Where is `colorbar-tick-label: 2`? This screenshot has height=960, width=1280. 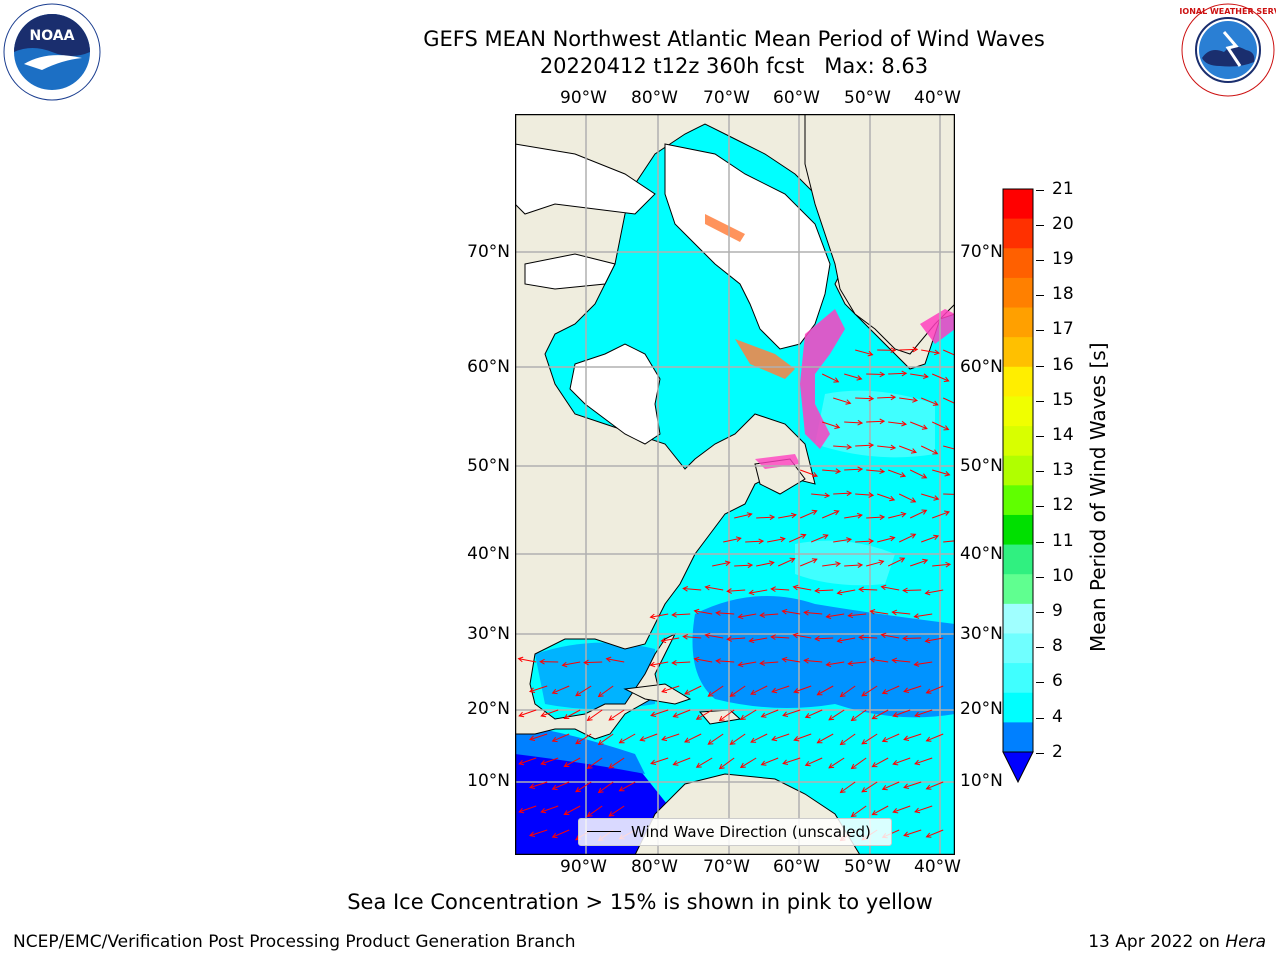
colorbar-tick-label: 2 is located at coordinates (1057, 752).